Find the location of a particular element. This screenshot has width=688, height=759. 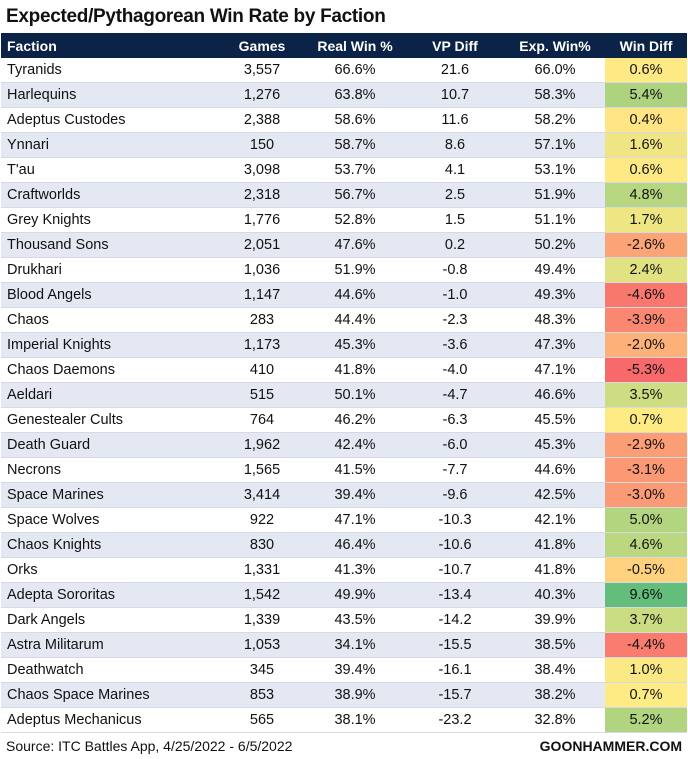

table-cell: 5.2% is located at coordinates (646, 720).